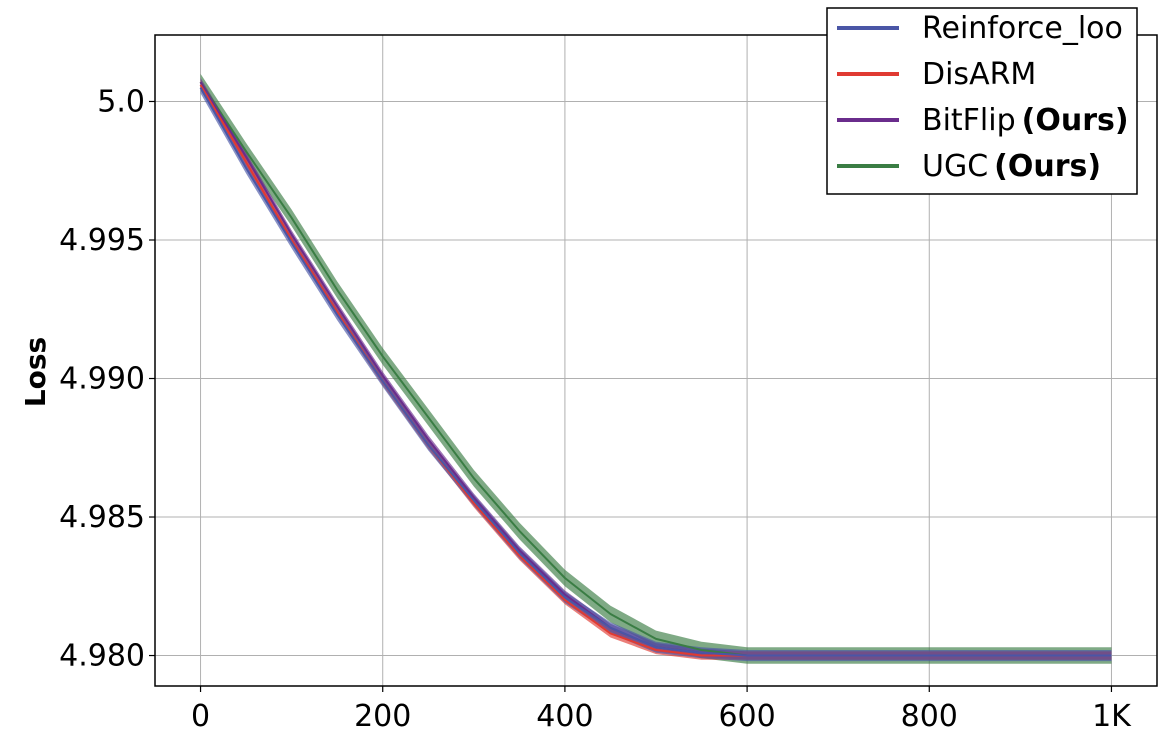  Describe the element at coordinates (1112, 716) in the screenshot. I see `x-tick-label: 1K` at that location.